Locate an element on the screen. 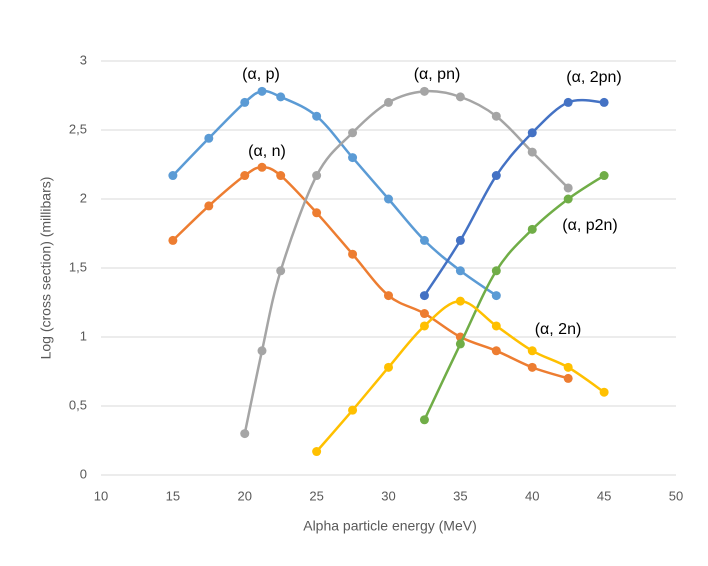 The image size is (708, 566). x-tick-label: 35 is located at coordinates (460, 495).